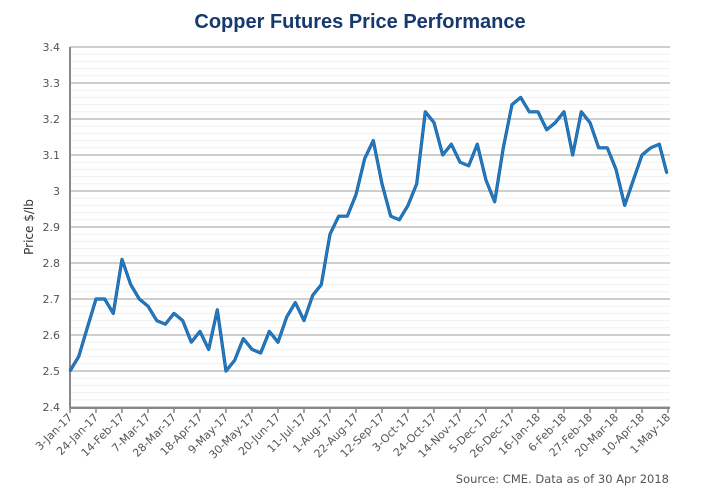  What do you see at coordinates (52, 299) in the screenshot?
I see `y-tick-label: 2.7` at bounding box center [52, 299].